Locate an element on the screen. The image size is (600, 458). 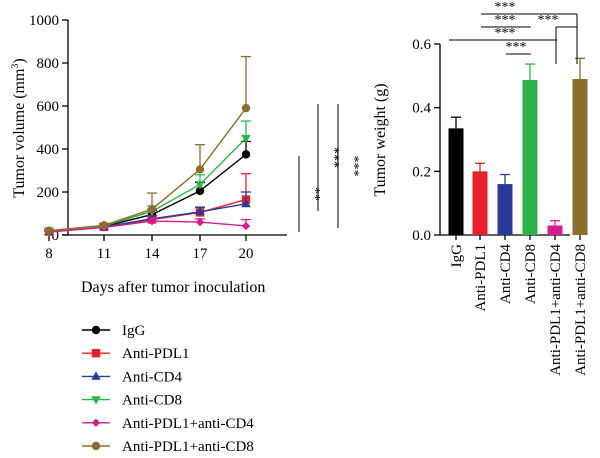
line-chart-y-tick-label: 0 is located at coordinates (56, 236).